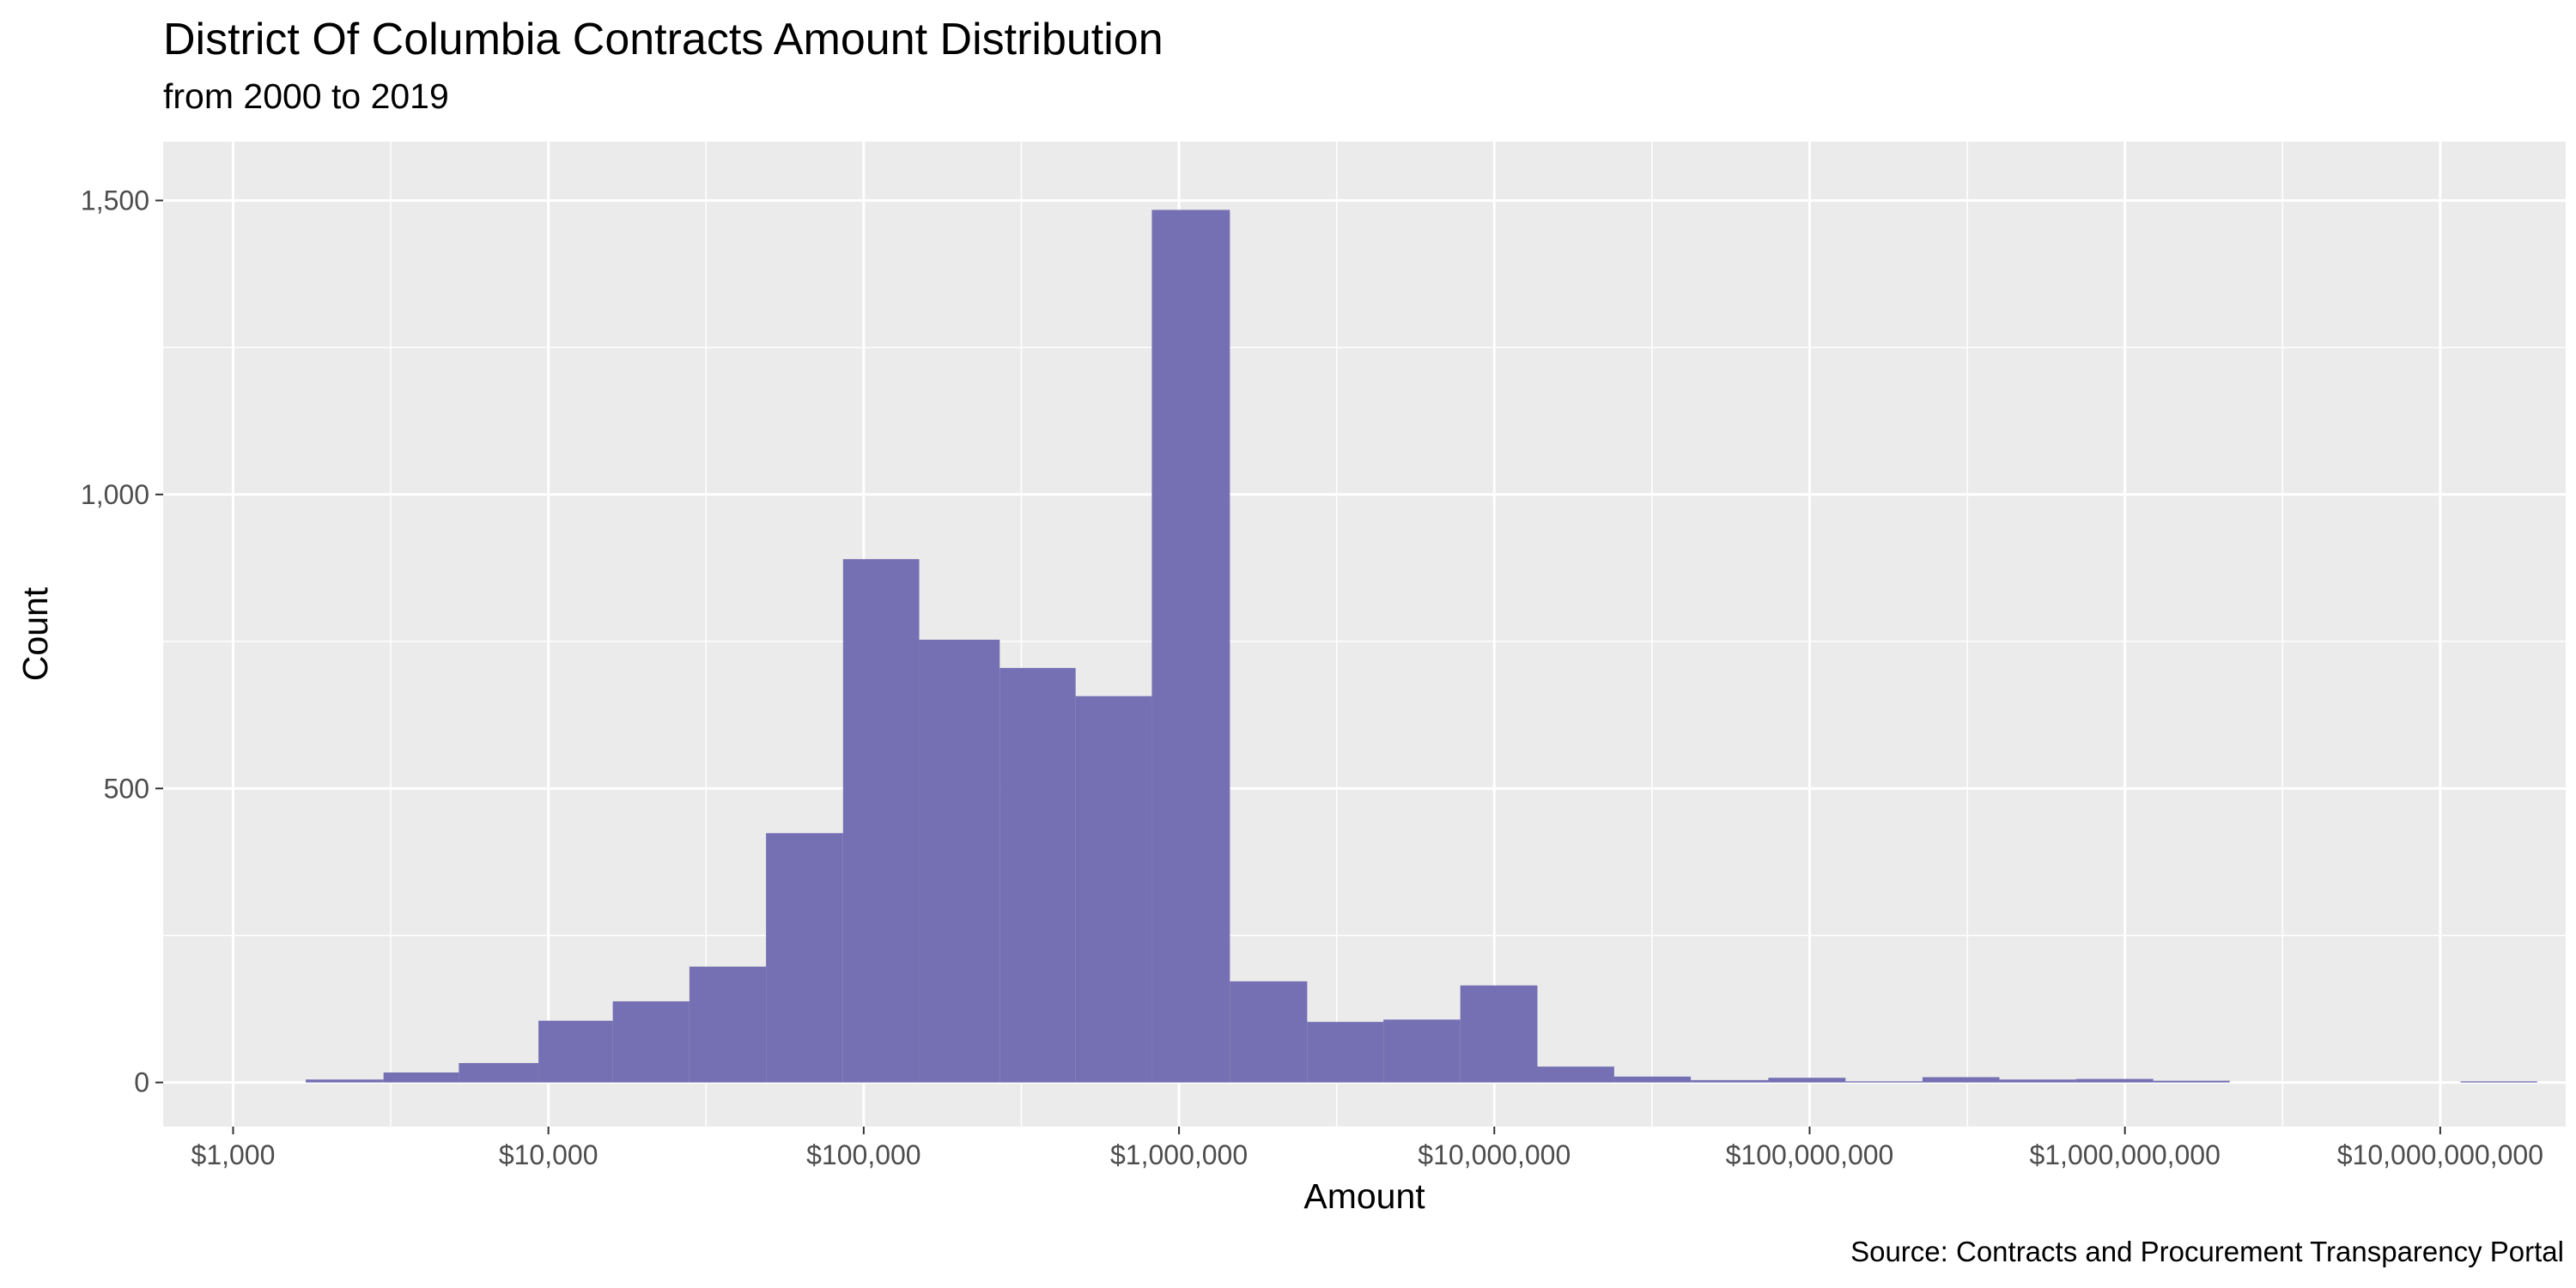 The height and width of the screenshot is (1288, 2576). Describe the element at coordinates (35, 633) in the screenshot. I see `y-axis-title: Count` at that location.